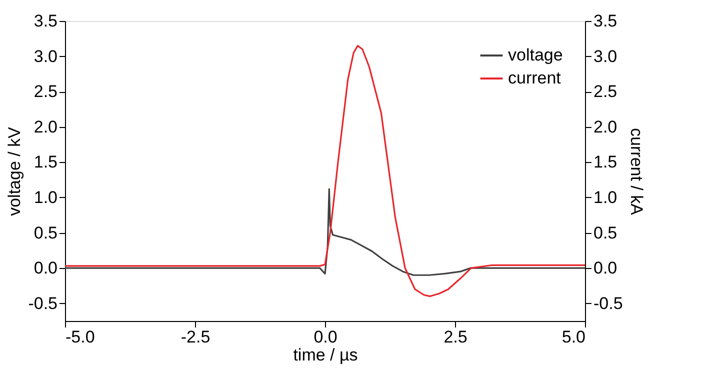 Image resolution: width=728 pixels, height=390 pixels. Describe the element at coordinates (46, 197) in the screenshot. I see `y-tick-label: 1.0` at that location.